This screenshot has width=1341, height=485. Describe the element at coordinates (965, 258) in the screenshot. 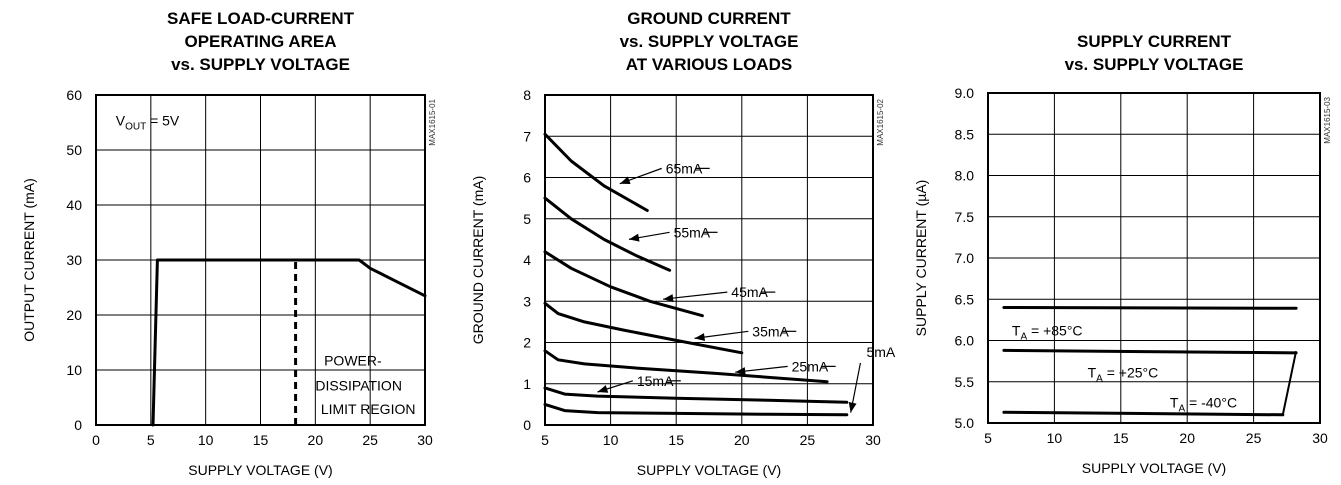

I see `y-tick-label: 7.0` at that location.